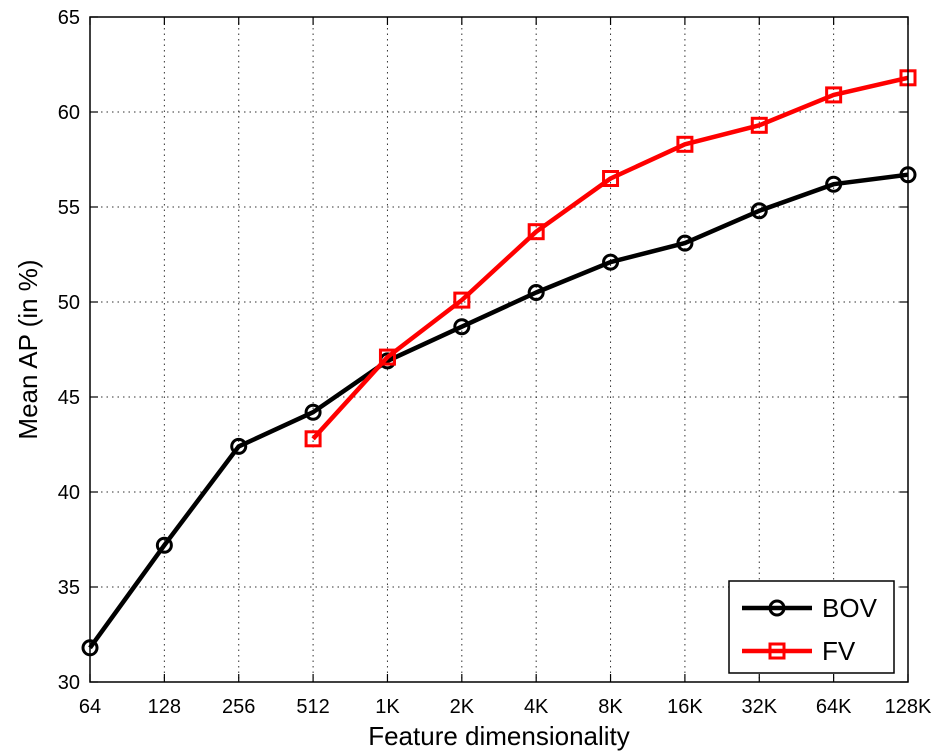 This screenshot has width=943, height=753. I want to click on y-tick-label: 30, so click(69, 683).